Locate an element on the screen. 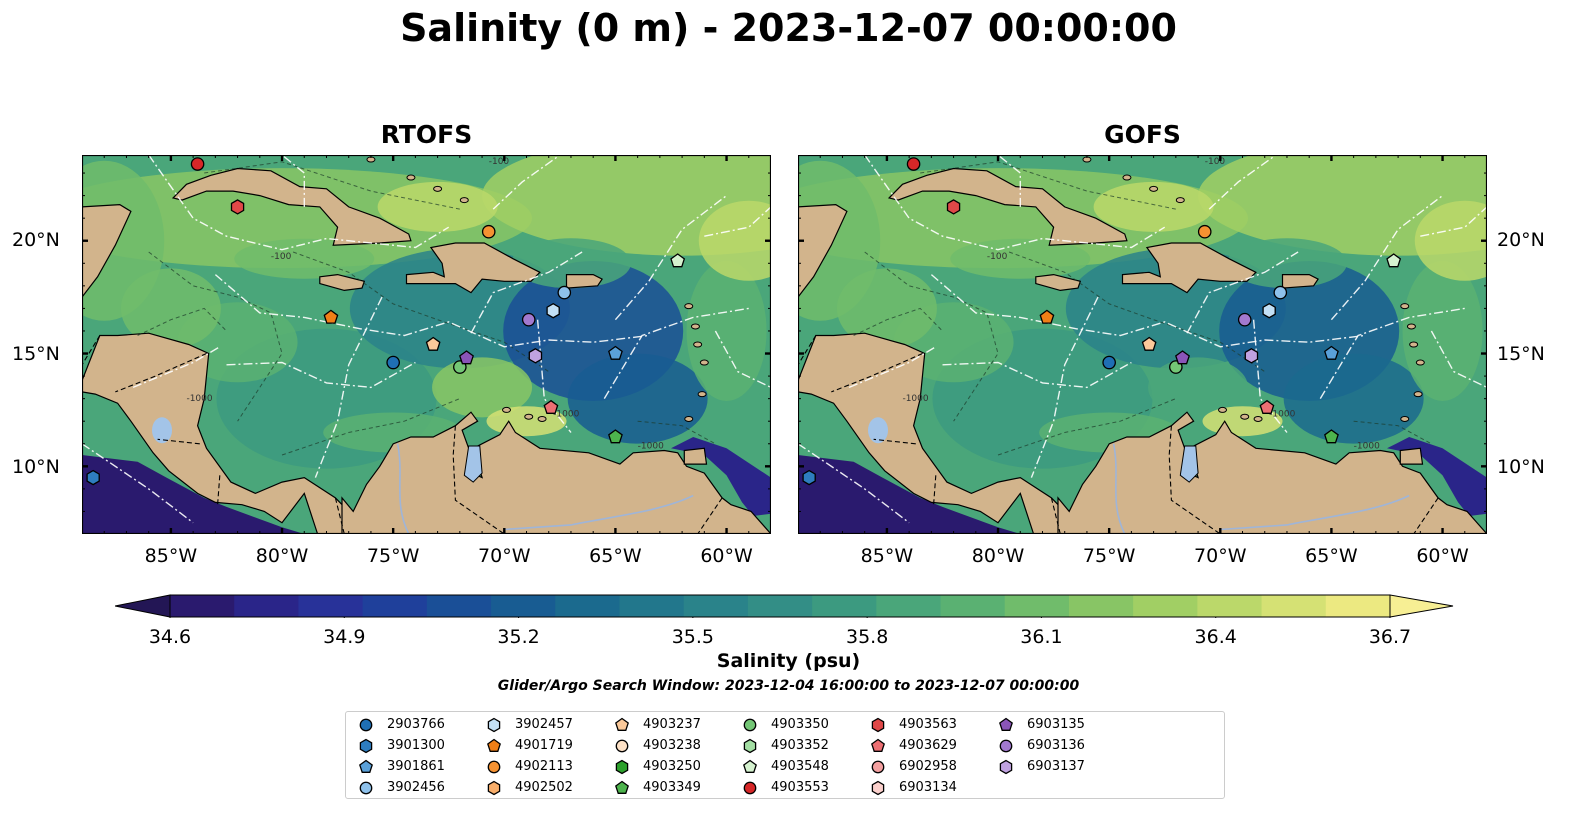  legend-item-2903766: 2903766 is located at coordinates (416, 725).